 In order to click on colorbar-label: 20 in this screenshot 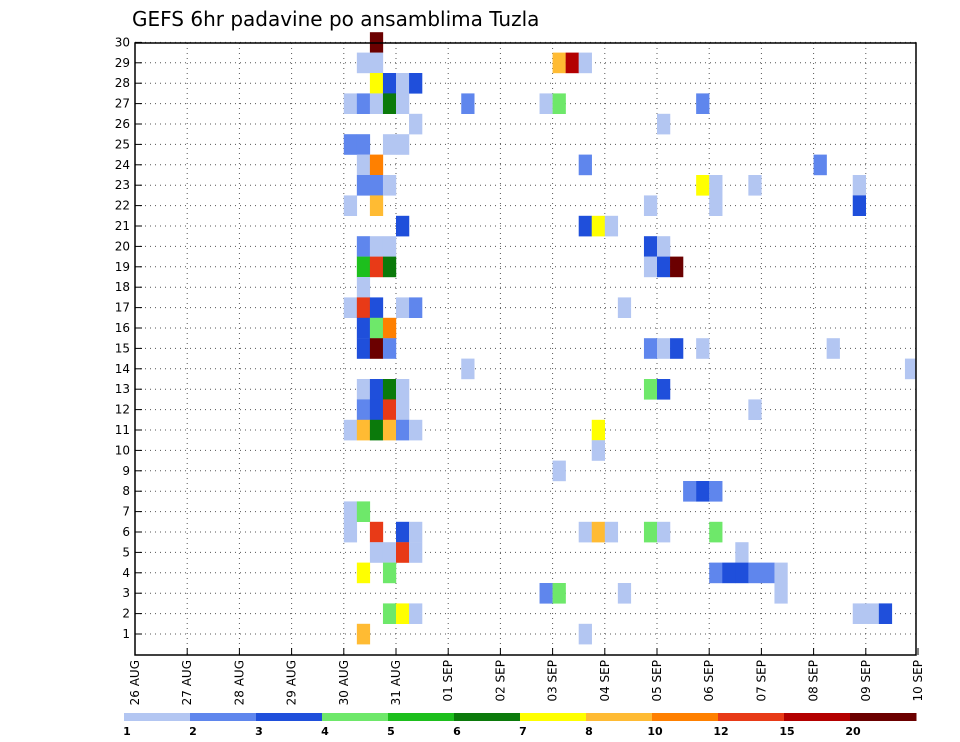, I will do `click(853, 731)`.